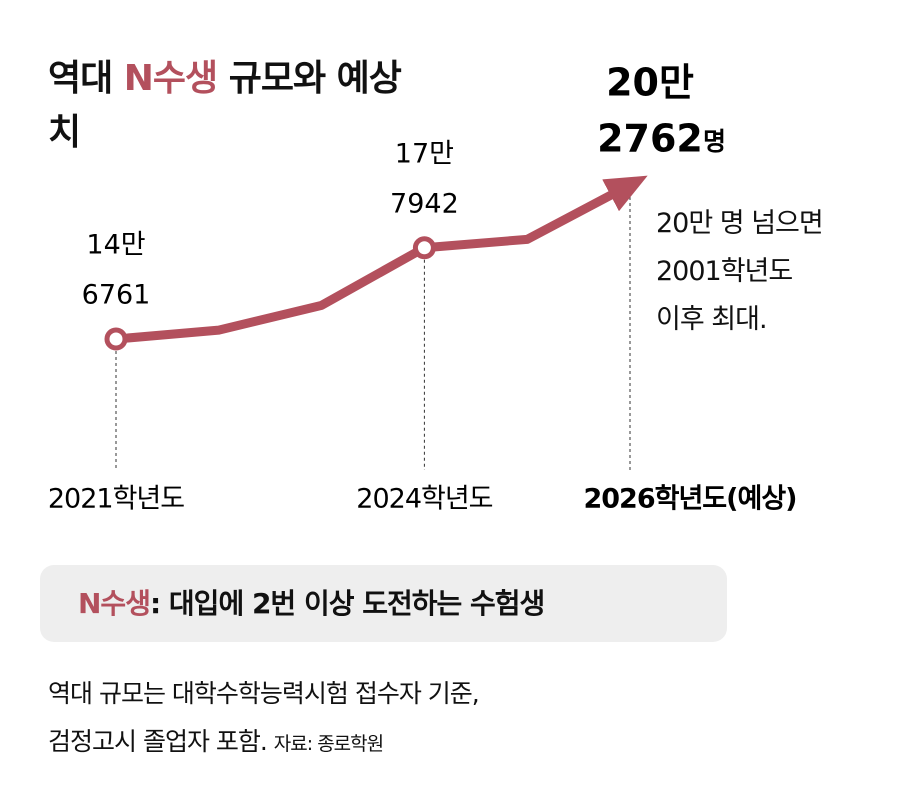 Image resolution: width=903 pixels, height=803 pixels. I want to click on data-line, so click(381, 259).